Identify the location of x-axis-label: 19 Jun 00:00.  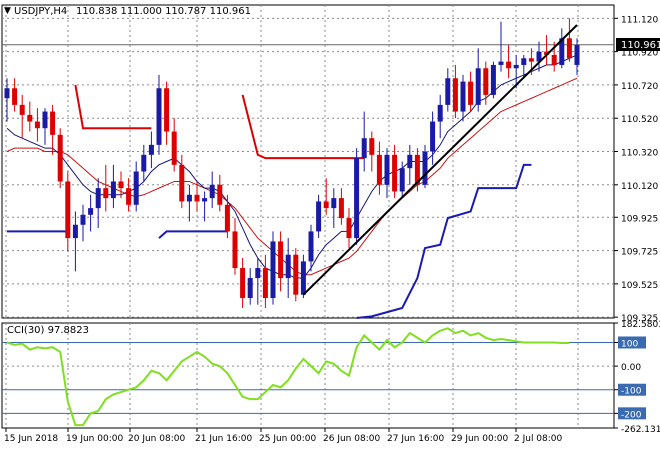
(94, 439).